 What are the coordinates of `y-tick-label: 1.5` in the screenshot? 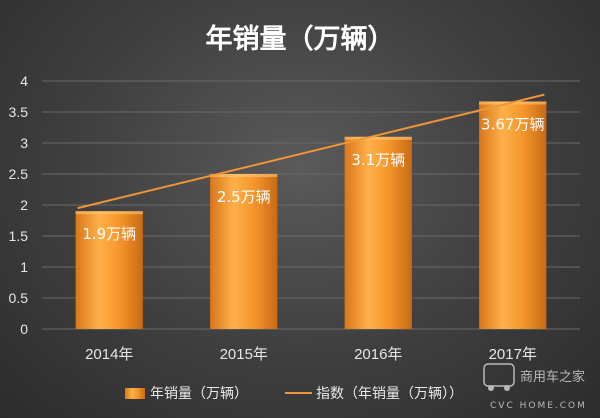 It's located at (19, 236).